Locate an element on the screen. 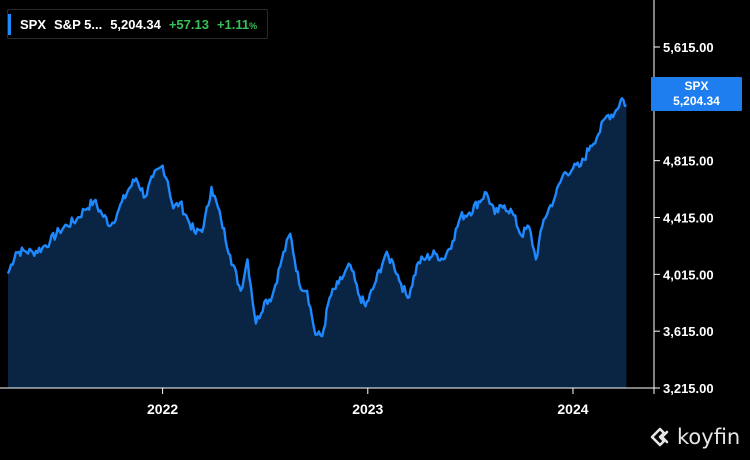  koyfin-logo: koyfin is located at coordinates (694, 437).